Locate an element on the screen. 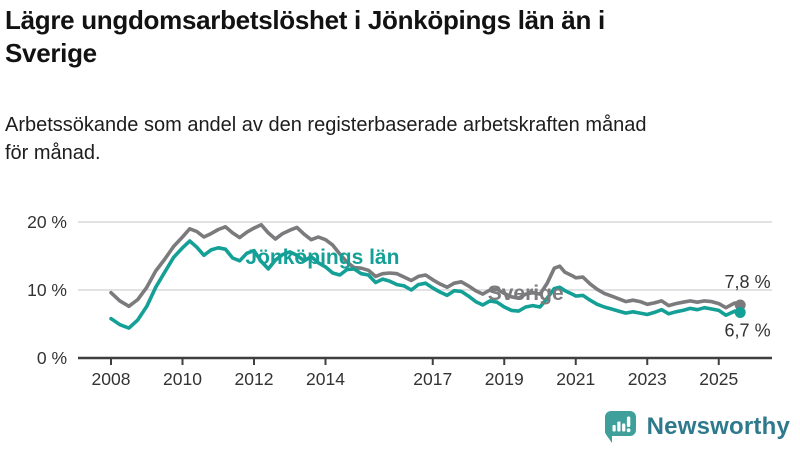 This screenshot has height=450, width=800. newsworthy-logo: Newsworthy is located at coordinates (697, 427).